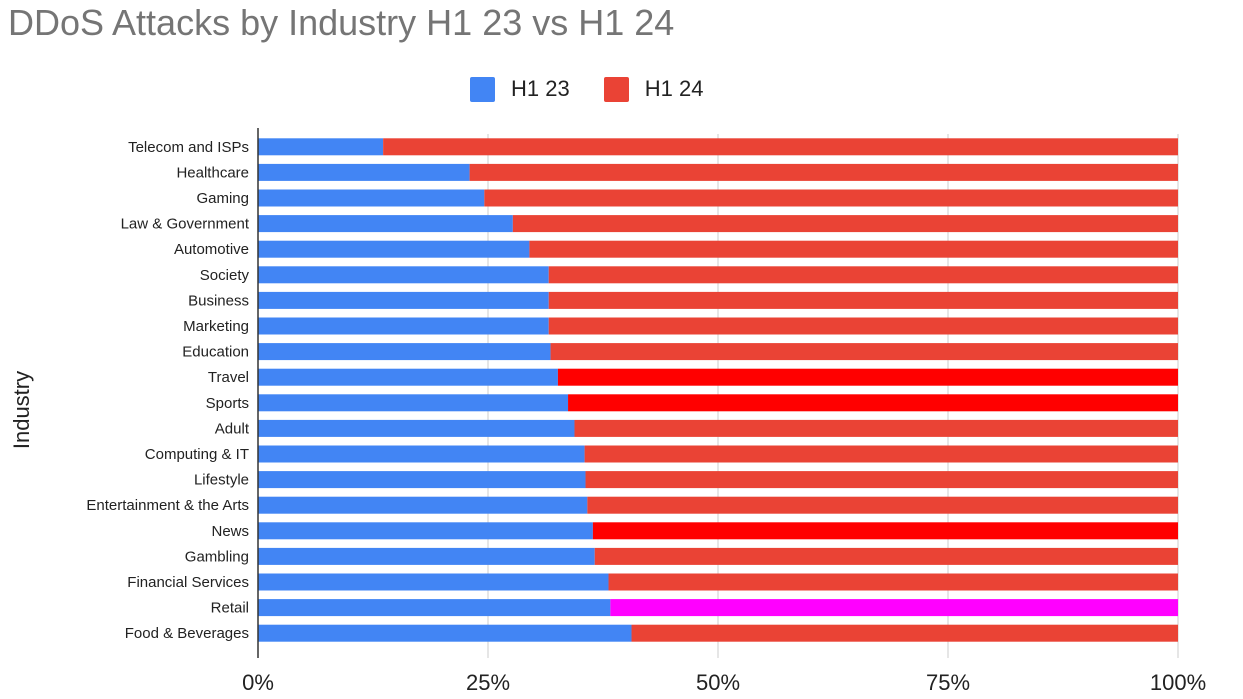  Describe the element at coordinates (222, 198) in the screenshot. I see `y-tick-label-2: Gaming` at that location.